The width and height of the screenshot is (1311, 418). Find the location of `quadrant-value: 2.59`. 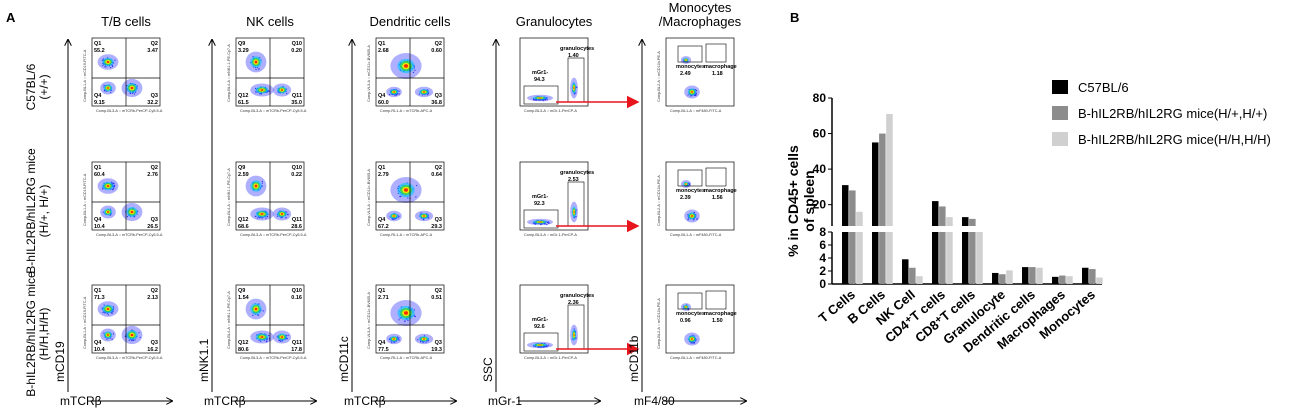

quadrant-value: 2.59 is located at coordinates (243, 175).